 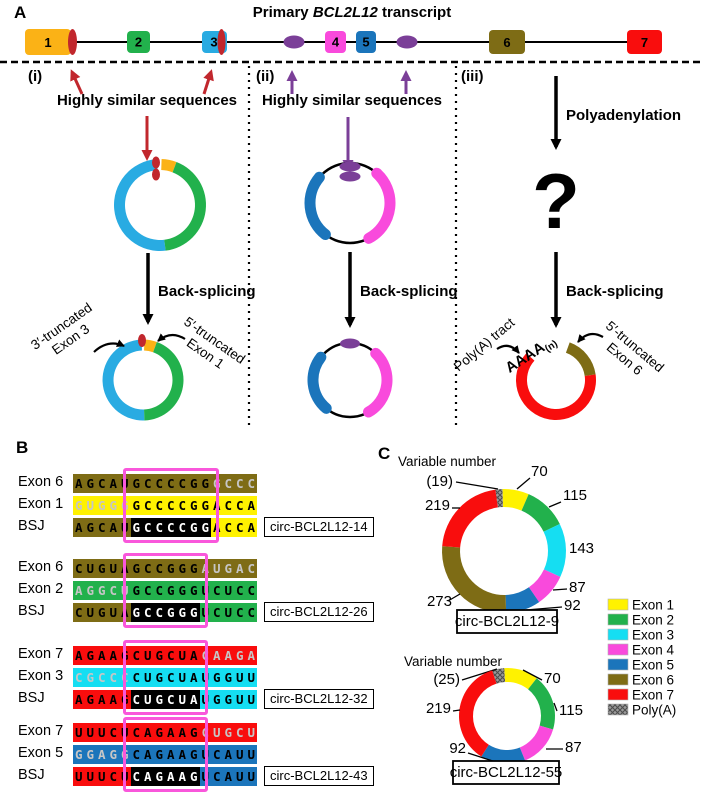 I want to click on ring-arc-exon6, so click(x=580, y=359).